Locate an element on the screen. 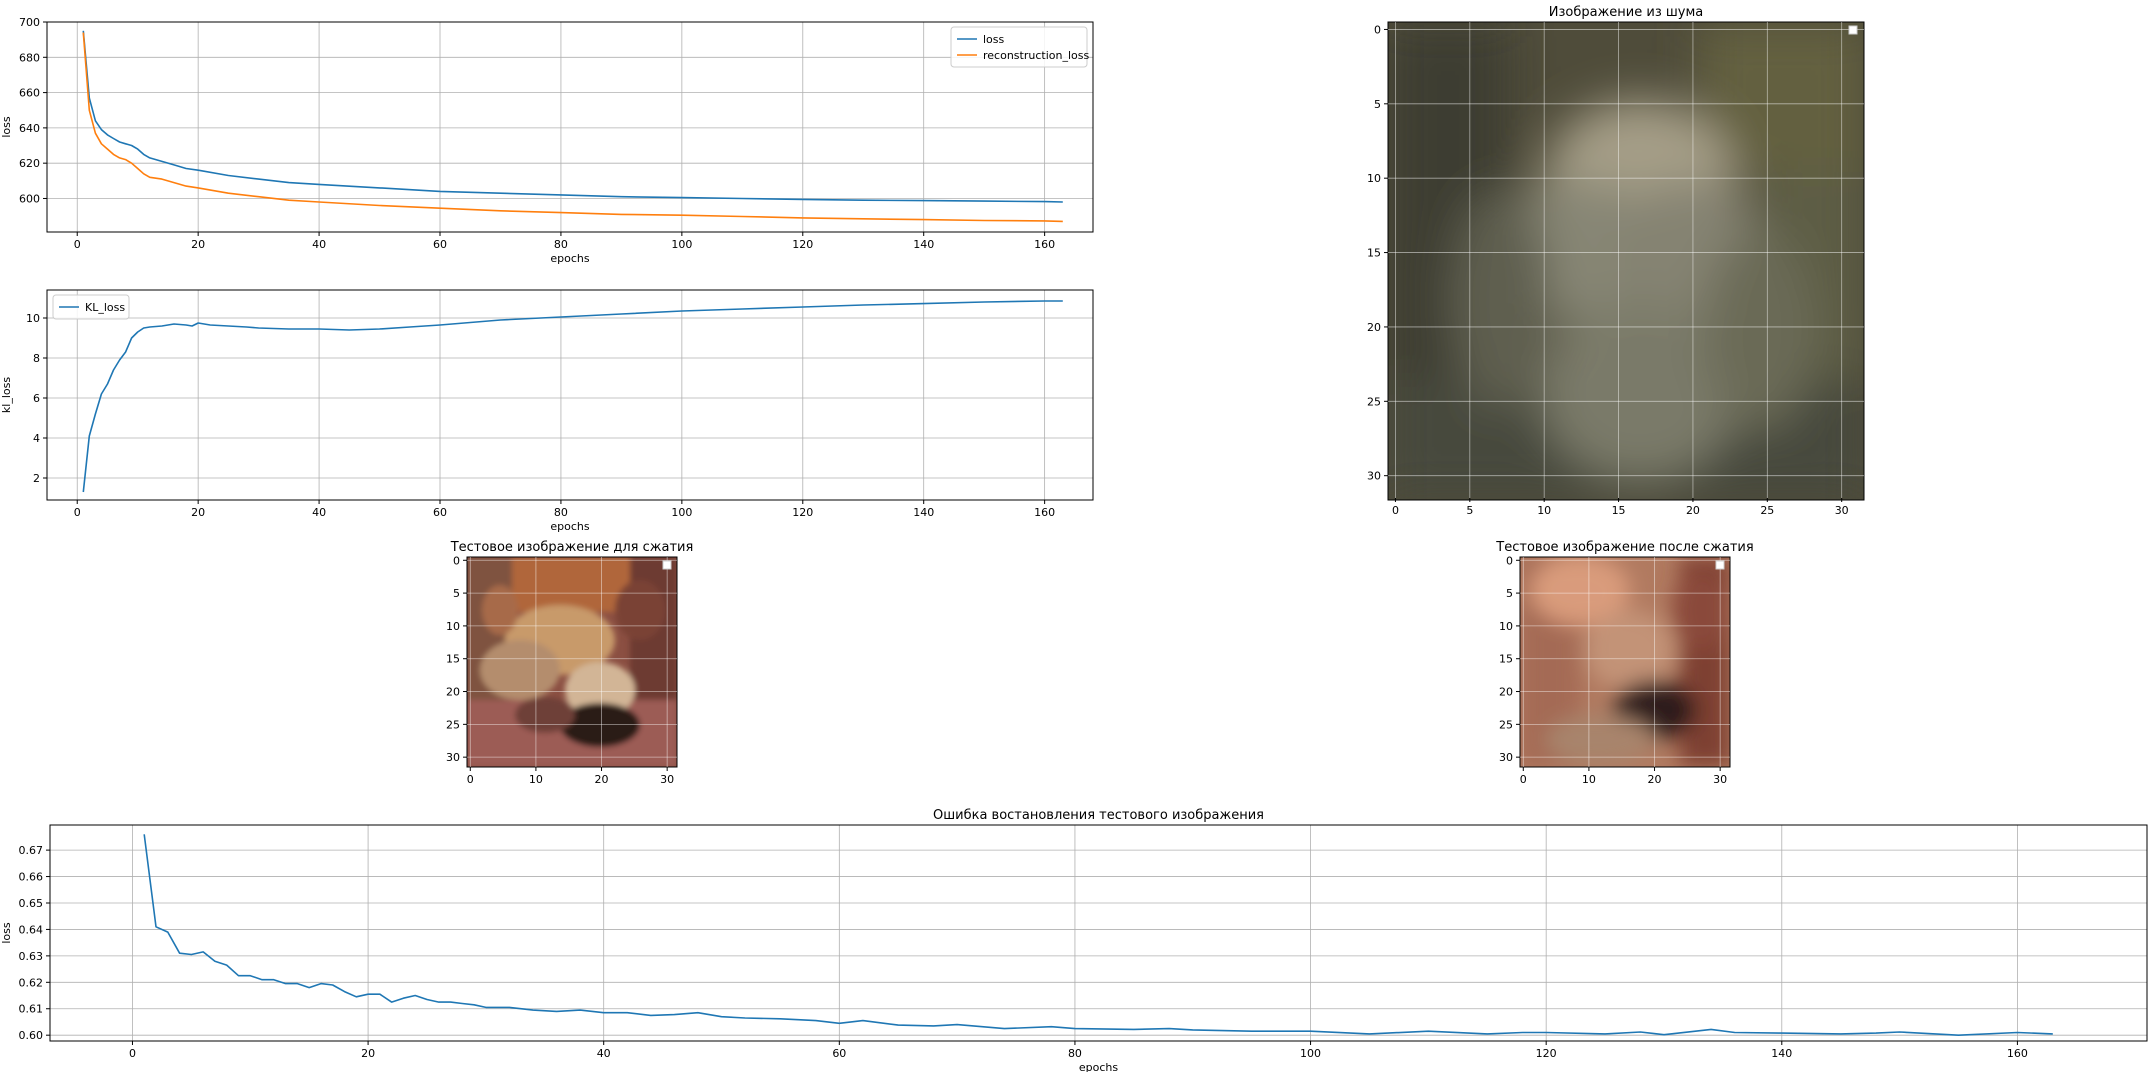  test-reconstruction-chart-xlabel: epochs is located at coordinates (1098, 1066).